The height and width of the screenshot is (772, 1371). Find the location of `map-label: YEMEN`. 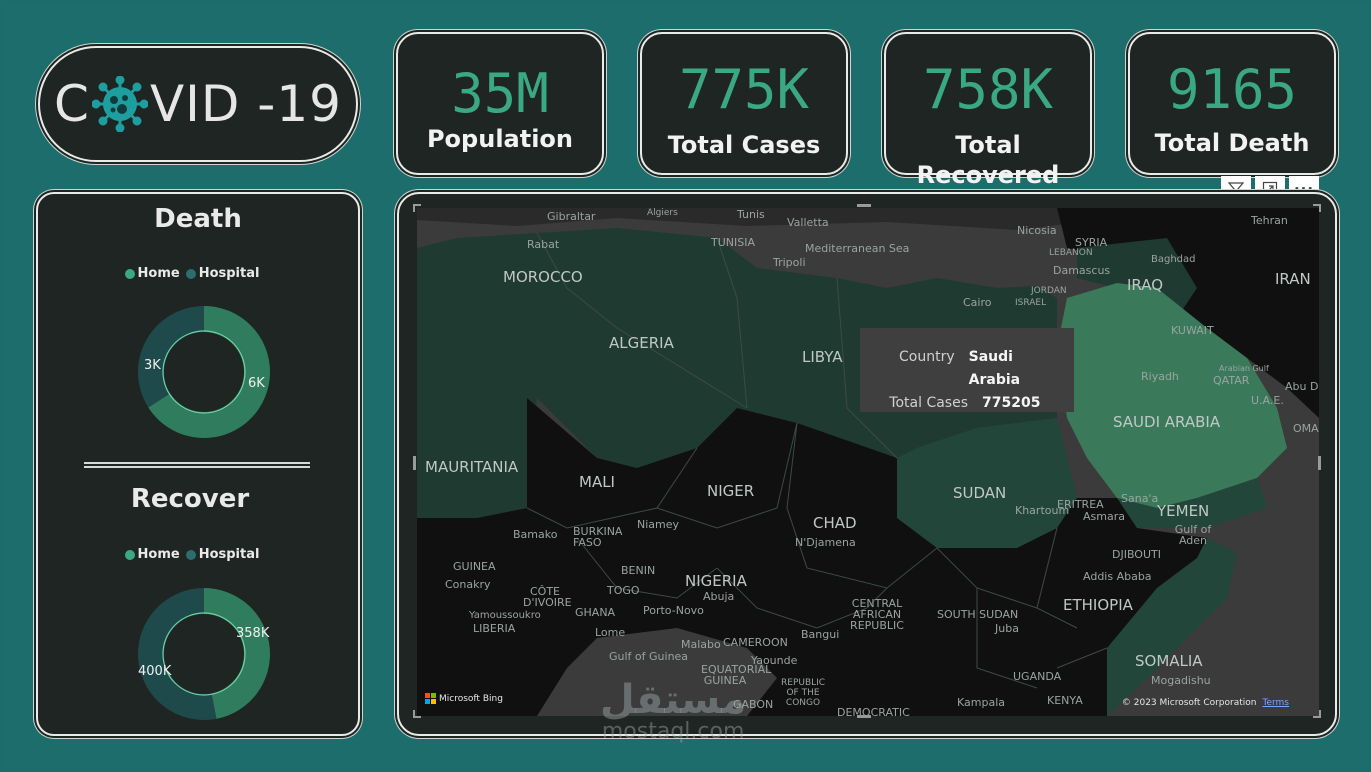

map-label: YEMEN is located at coordinates (1183, 511).